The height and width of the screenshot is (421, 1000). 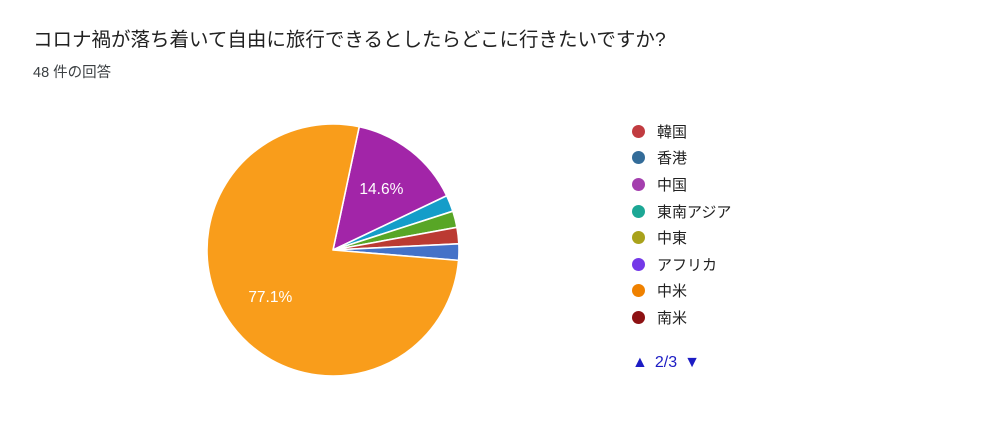 I want to click on legend-item-4: 中東, so click(x=681, y=237).